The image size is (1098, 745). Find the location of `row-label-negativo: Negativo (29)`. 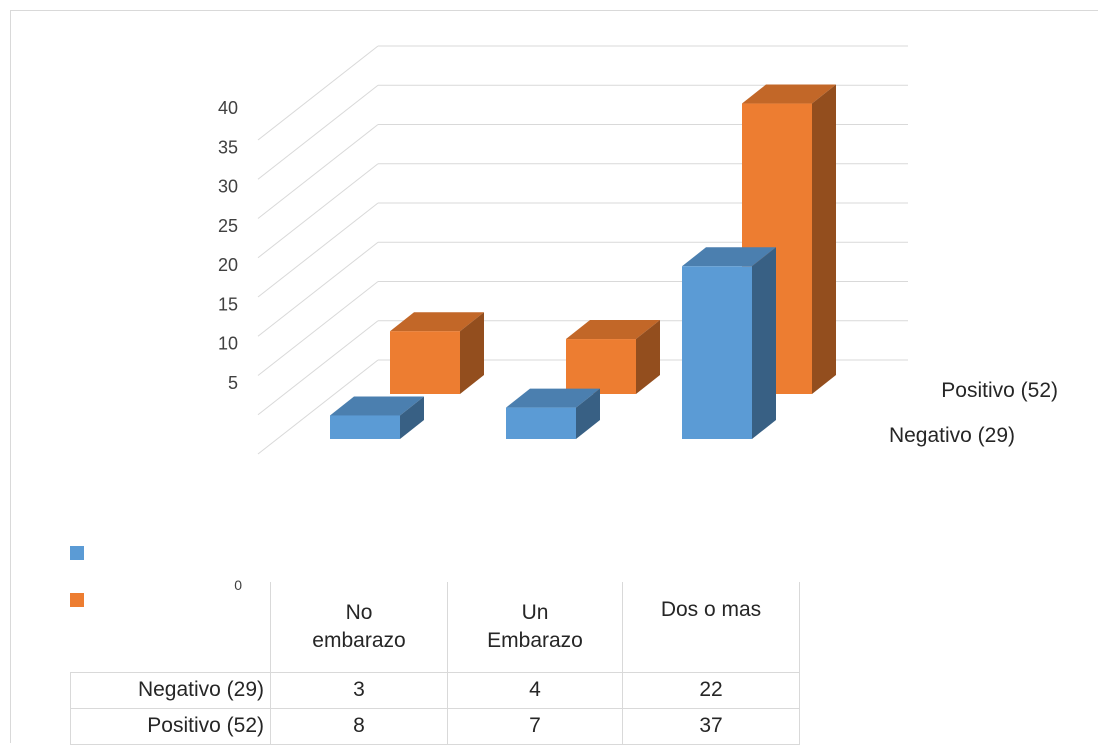

row-label-negativo: Negativo (29) is located at coordinates (170, 690).